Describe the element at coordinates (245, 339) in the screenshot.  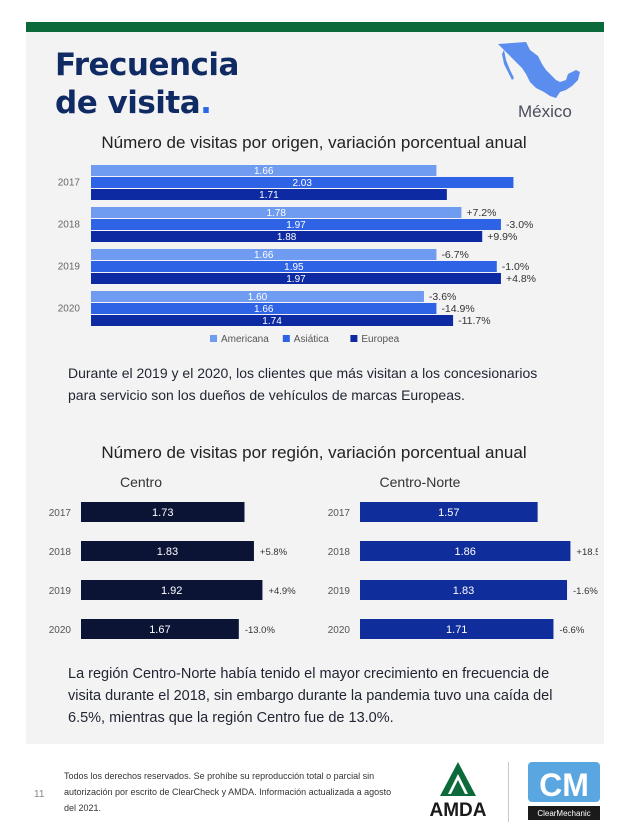
I see `legend-label: Americana` at that location.